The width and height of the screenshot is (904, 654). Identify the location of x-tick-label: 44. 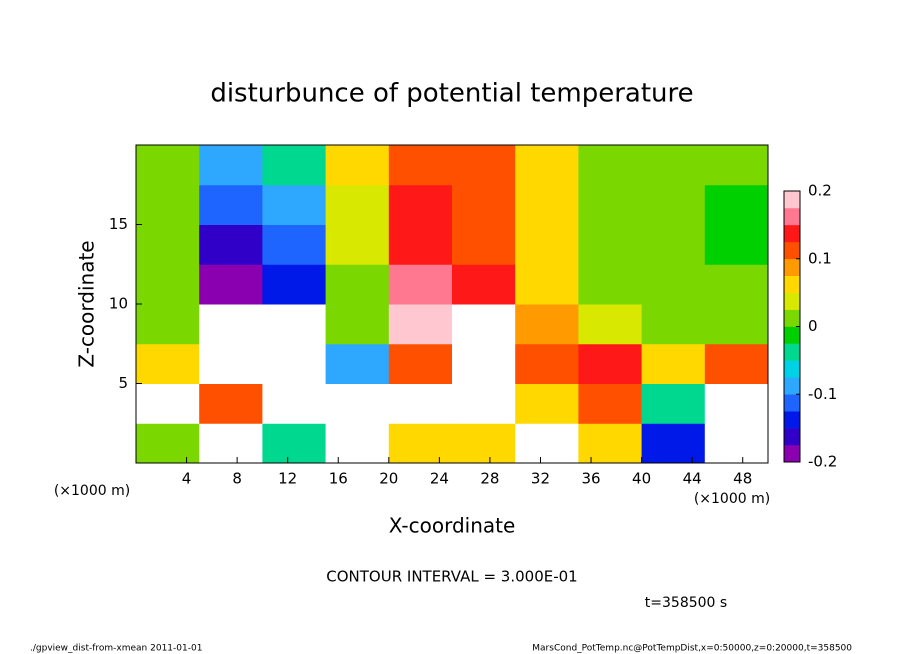
(692, 479).